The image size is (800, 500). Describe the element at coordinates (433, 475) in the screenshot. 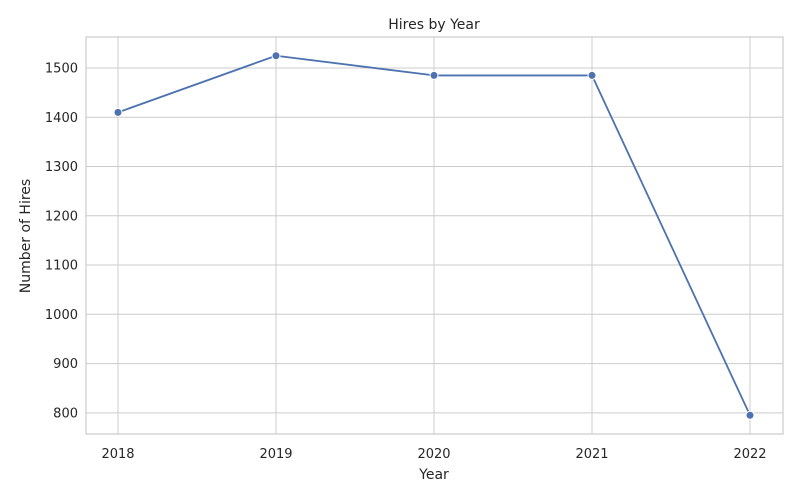

I see `x-axis-label: Year` at that location.